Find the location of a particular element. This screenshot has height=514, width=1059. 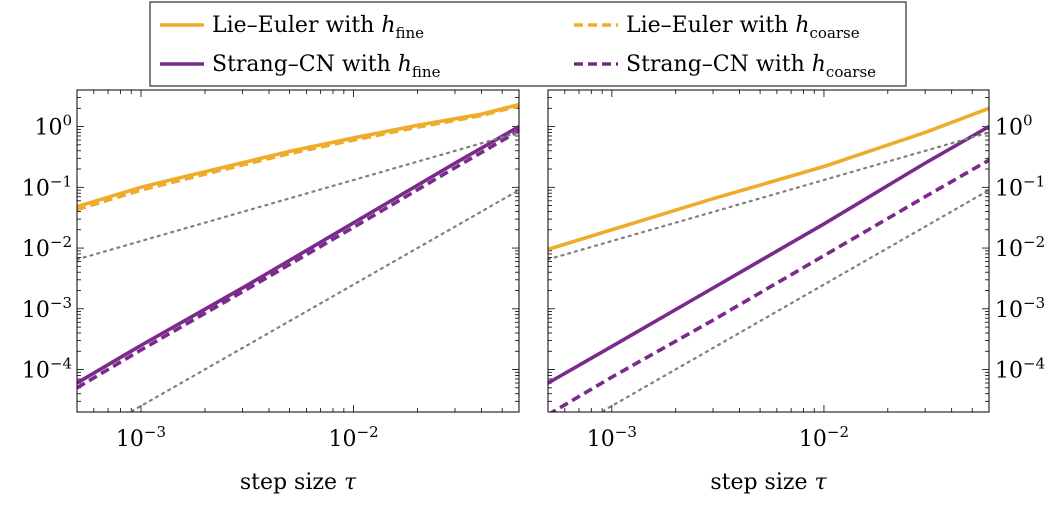

legend-entry: Lie–Euler with hcoarse is located at coordinates (717, 27).